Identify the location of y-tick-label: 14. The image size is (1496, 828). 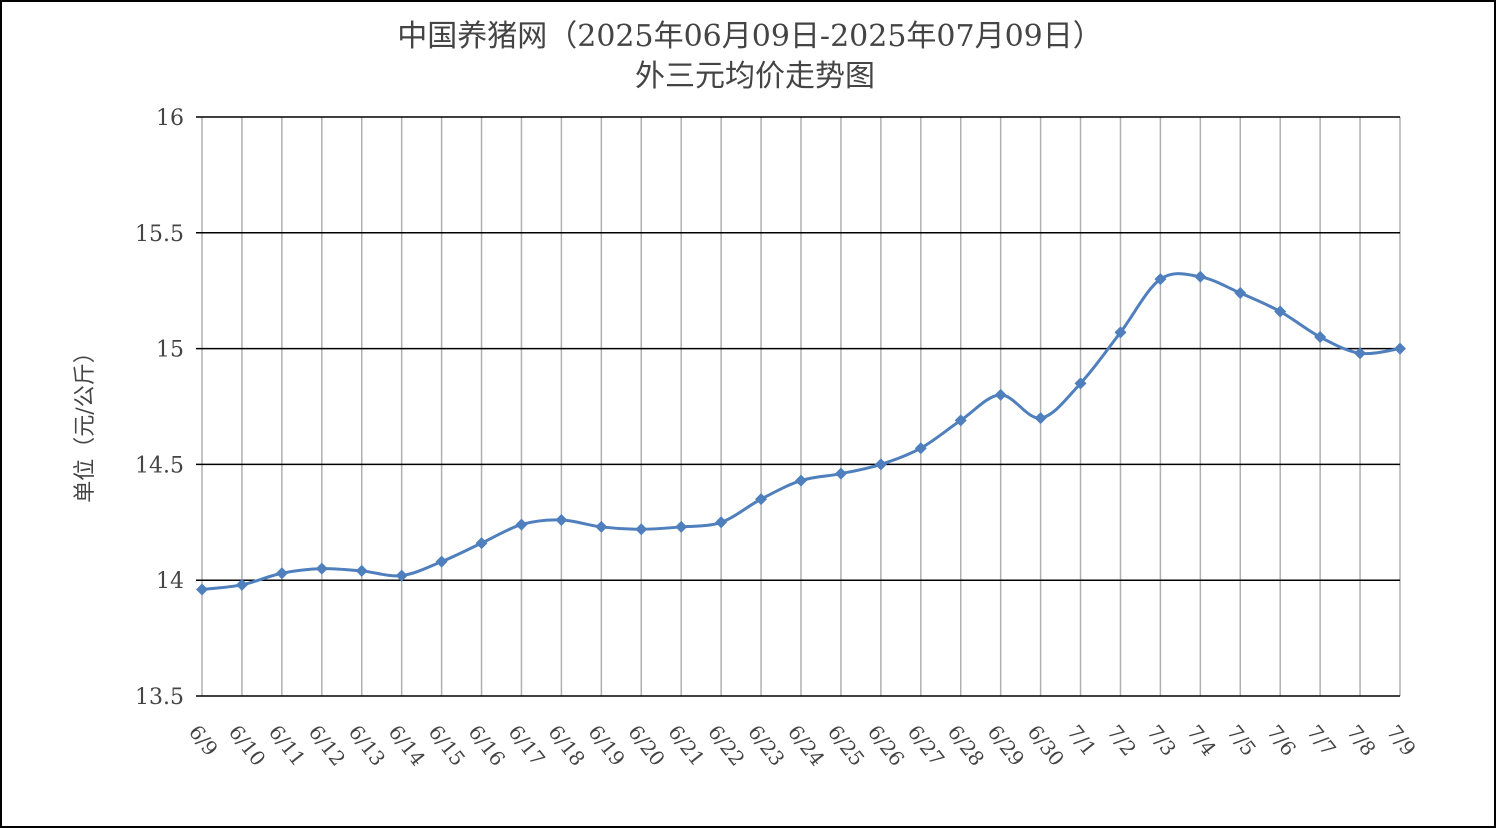
(170, 581).